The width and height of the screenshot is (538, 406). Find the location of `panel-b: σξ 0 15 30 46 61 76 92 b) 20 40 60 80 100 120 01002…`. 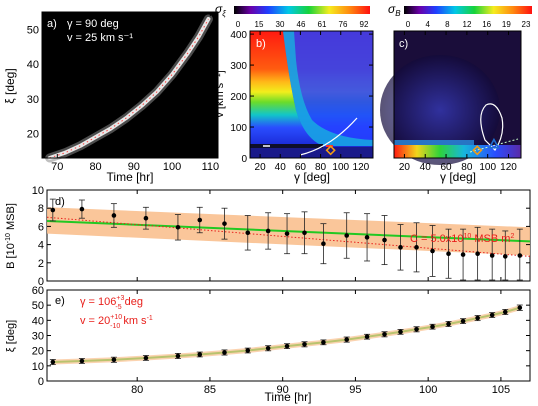

panel-b: σξ 0 15 30 46 61 76 92 b) 20 40 60 80 100 120 01002… is located at coordinates (294, 93).